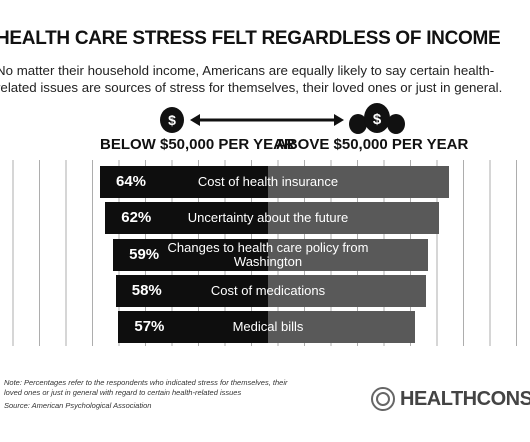 This screenshot has width=530, height=442. Describe the element at coordinates (146, 290) in the screenshot. I see `value-label-left: 58%` at that location.